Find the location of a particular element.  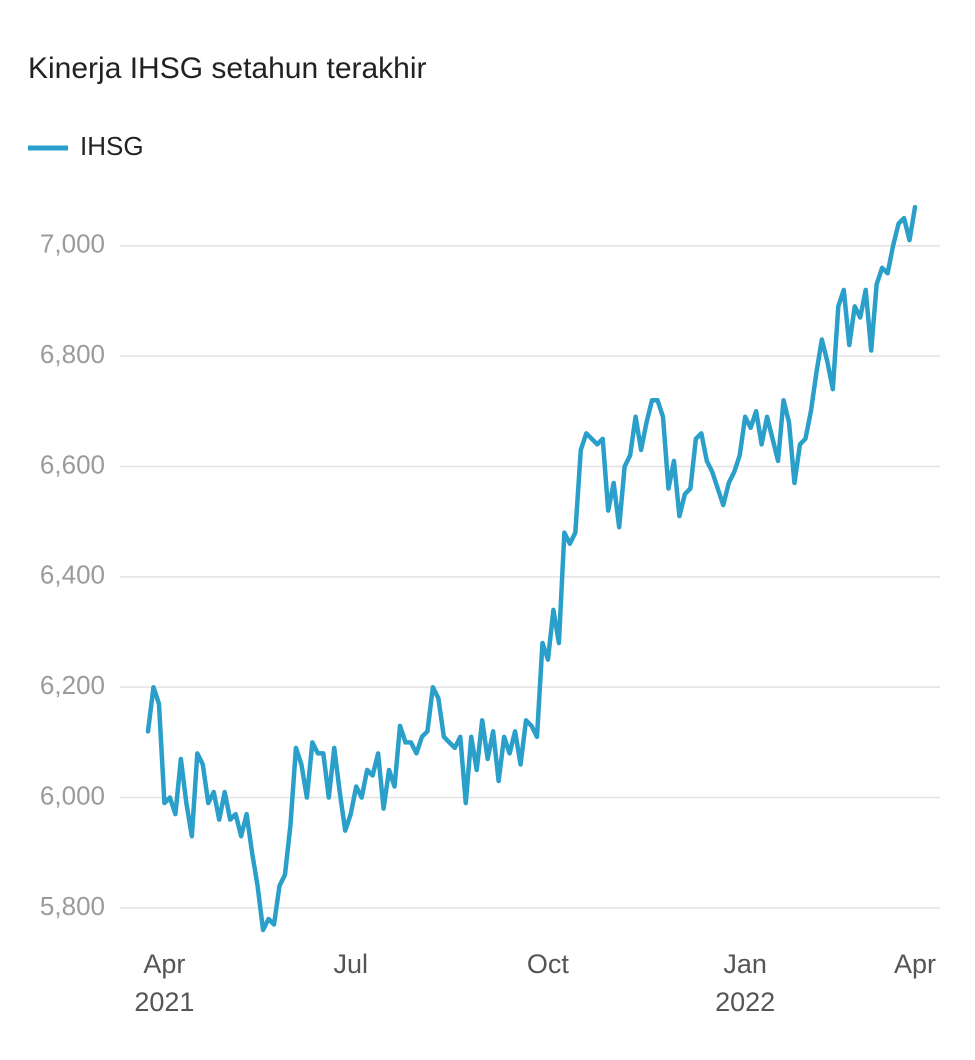

chart-title: Kinerja IHSG setahun terakhir is located at coordinates (227, 68).